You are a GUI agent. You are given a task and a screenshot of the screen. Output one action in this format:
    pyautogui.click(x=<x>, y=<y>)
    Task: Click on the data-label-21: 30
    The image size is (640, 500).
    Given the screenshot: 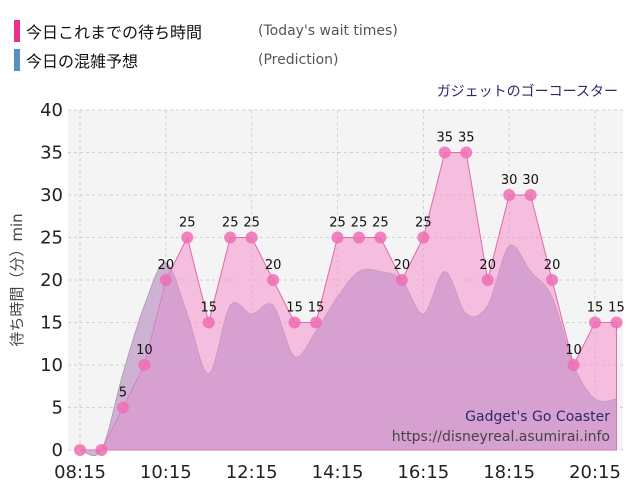 What is the action you would take?
    pyautogui.click(x=530, y=180)
    